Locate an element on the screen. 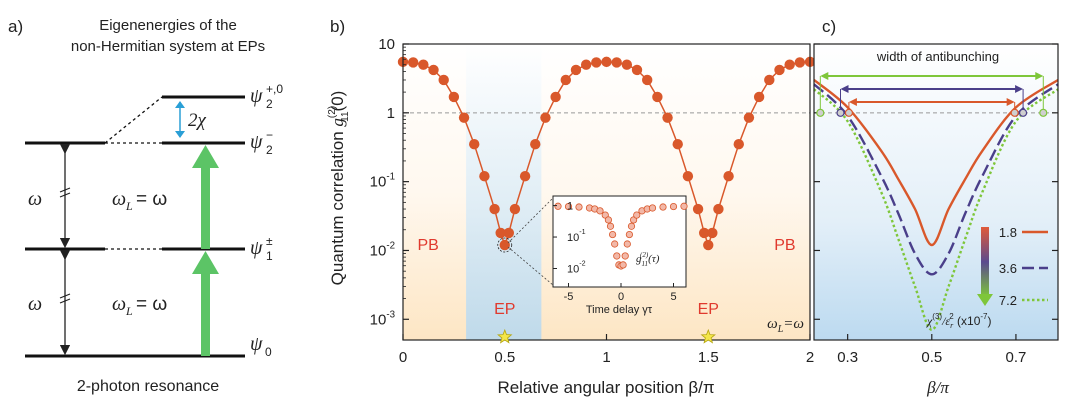 The height and width of the screenshot is (406, 1080). inset-curve-group is located at coordinates (621, 236).